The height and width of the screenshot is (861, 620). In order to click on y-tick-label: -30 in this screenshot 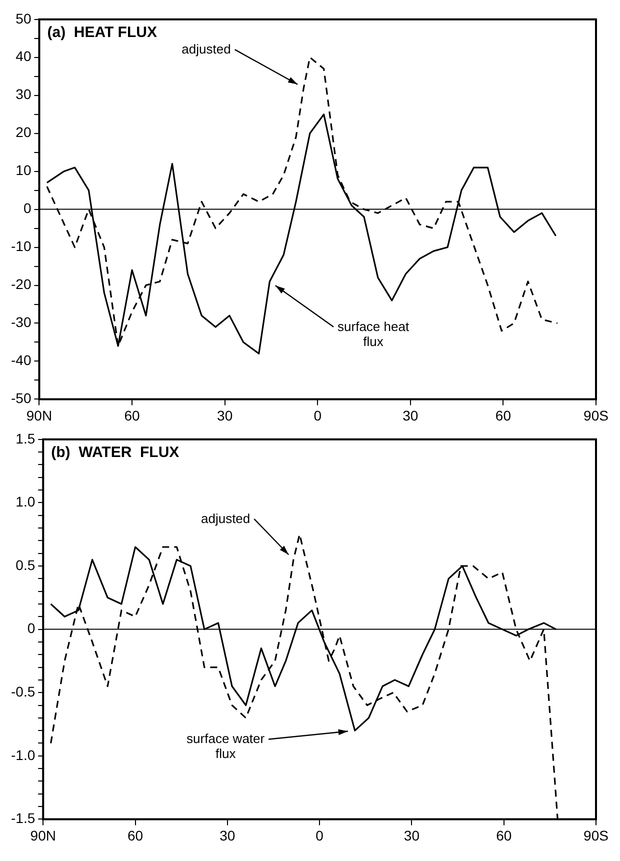, I will do `click(21, 322)`.